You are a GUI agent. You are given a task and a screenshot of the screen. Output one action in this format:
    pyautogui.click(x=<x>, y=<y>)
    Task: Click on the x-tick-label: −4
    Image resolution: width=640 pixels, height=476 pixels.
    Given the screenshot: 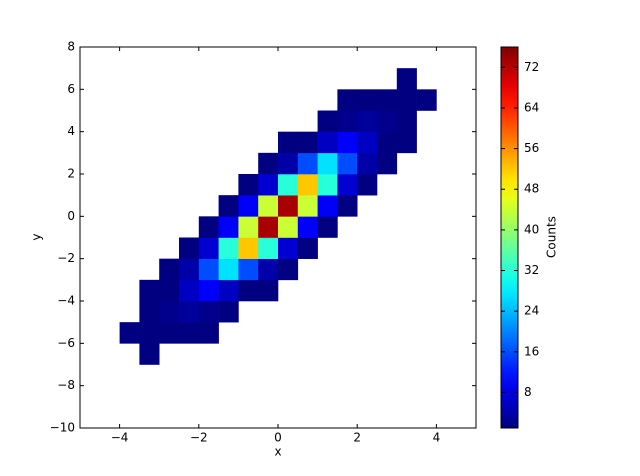 What is the action you would take?
    pyautogui.click(x=120, y=438)
    